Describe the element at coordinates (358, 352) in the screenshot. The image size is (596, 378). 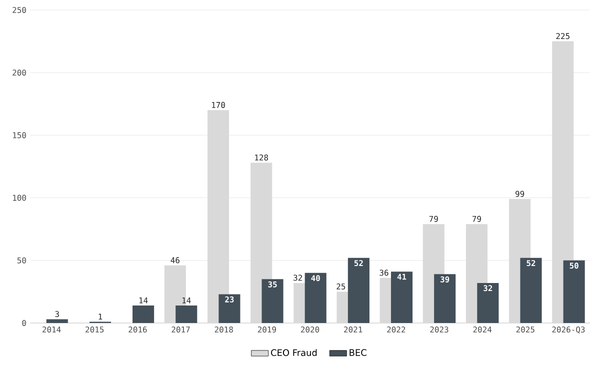
I see `legend-label: BEC` at that location.